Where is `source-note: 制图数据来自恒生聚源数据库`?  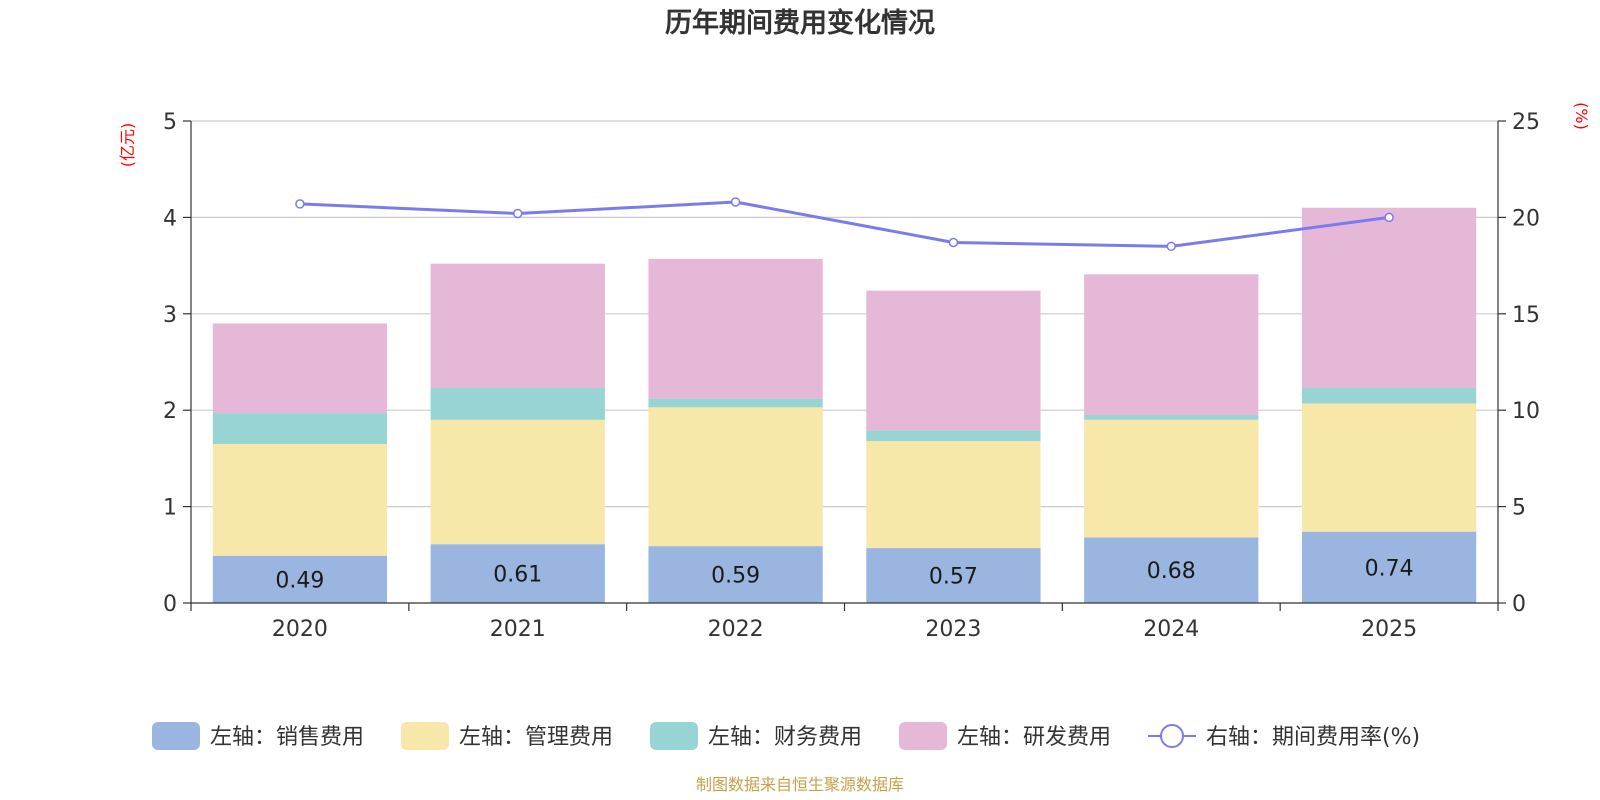
source-note: 制图数据来自恒生聚源数据库 is located at coordinates (800, 784).